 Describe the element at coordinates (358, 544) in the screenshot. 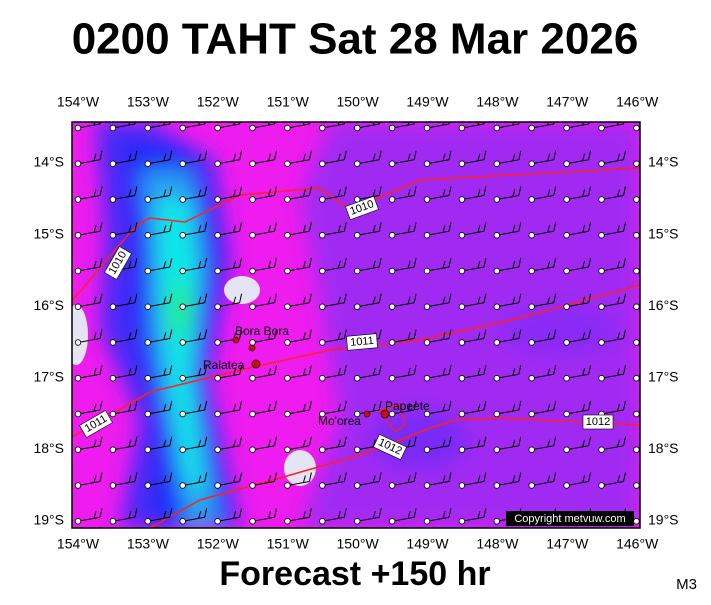

I see `longitude-label: 150°W` at that location.